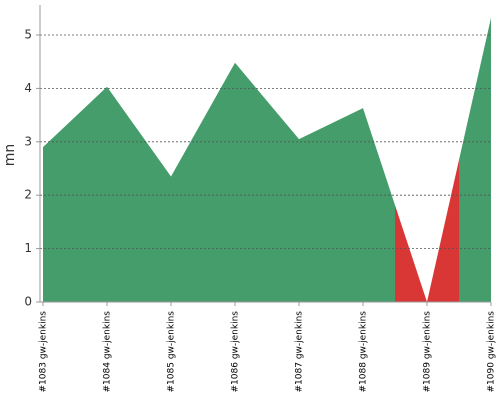 This screenshot has height=400, width=500. I want to click on x-tick-label: #1085 gw-jenkins, so click(172, 352).